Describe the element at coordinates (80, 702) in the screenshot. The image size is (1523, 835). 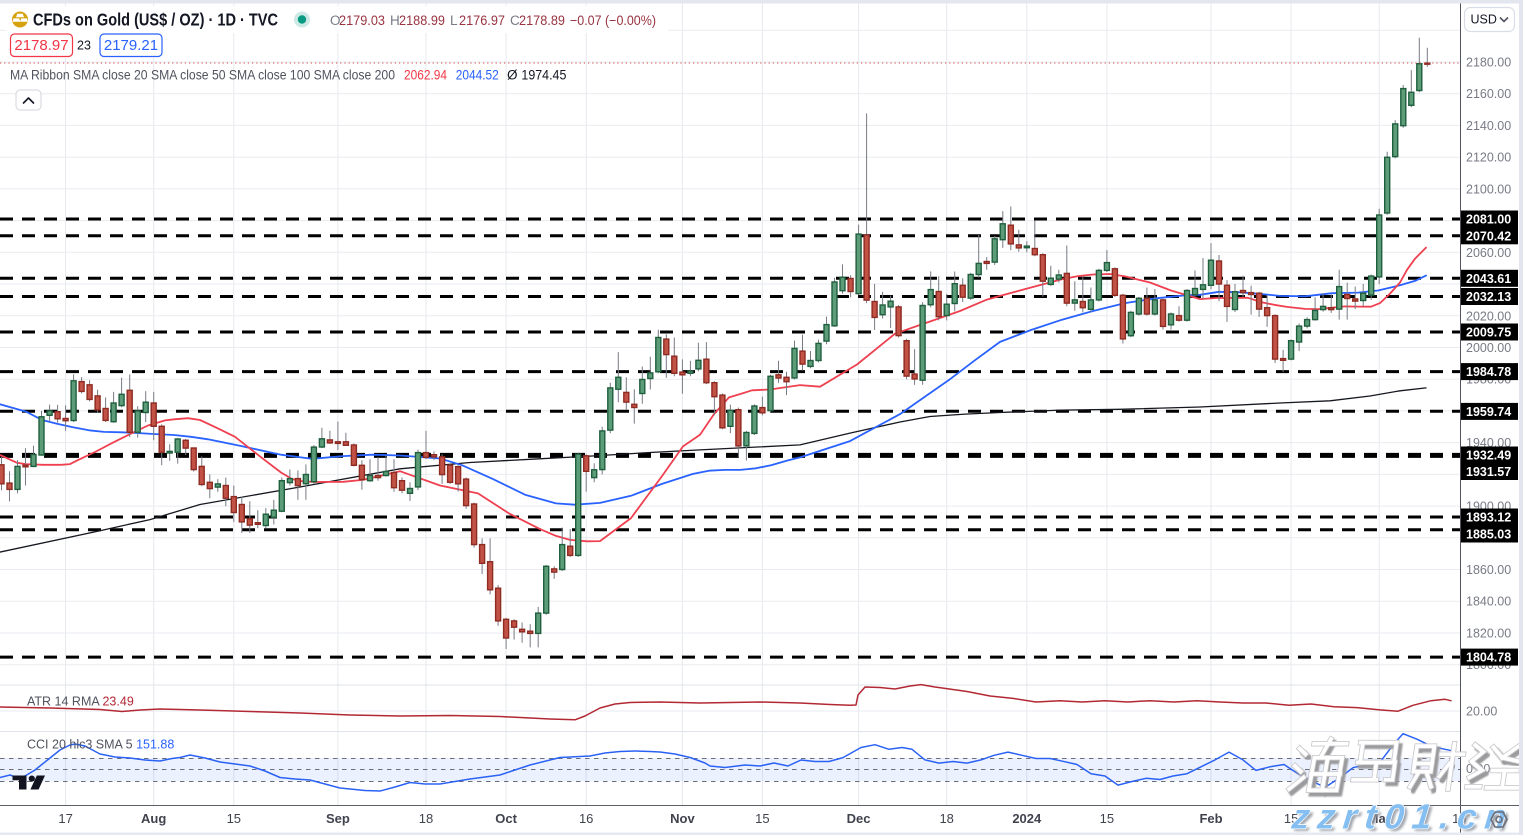
I see `svg-text: ATR 14 RMA 23.49` at that location.